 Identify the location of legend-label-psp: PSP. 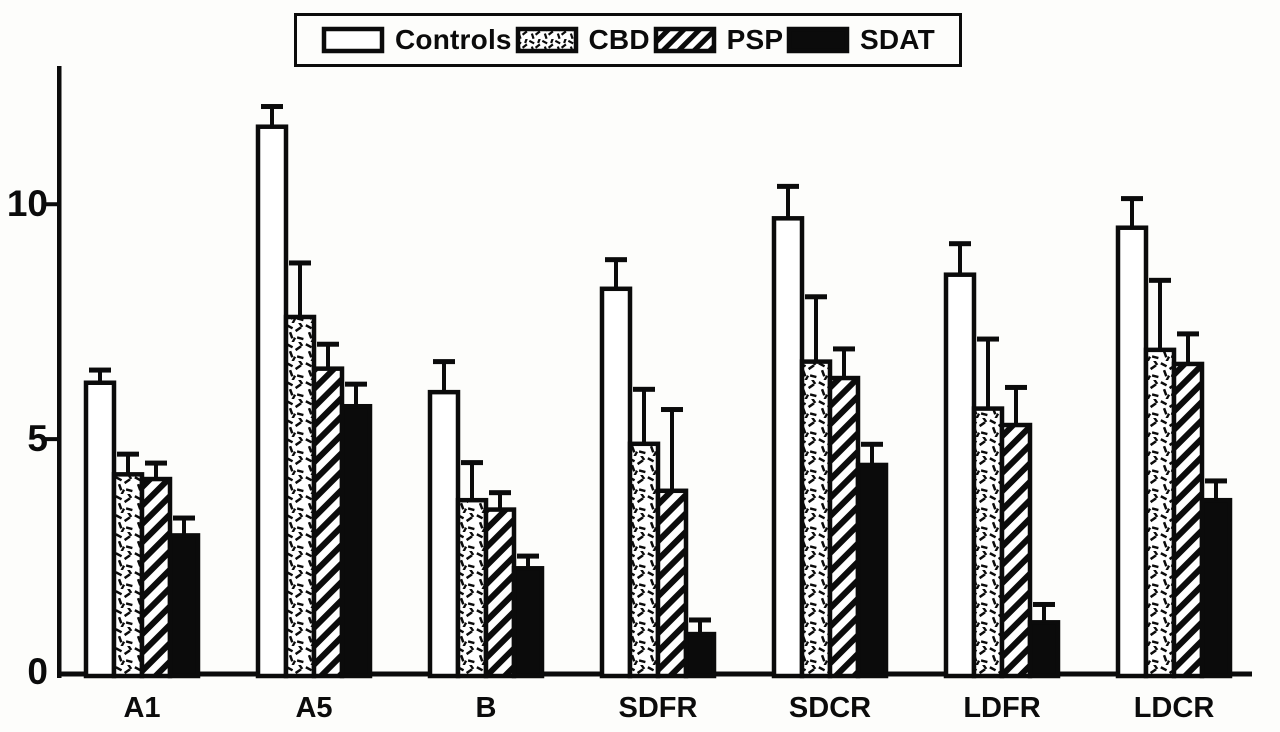
(755, 39).